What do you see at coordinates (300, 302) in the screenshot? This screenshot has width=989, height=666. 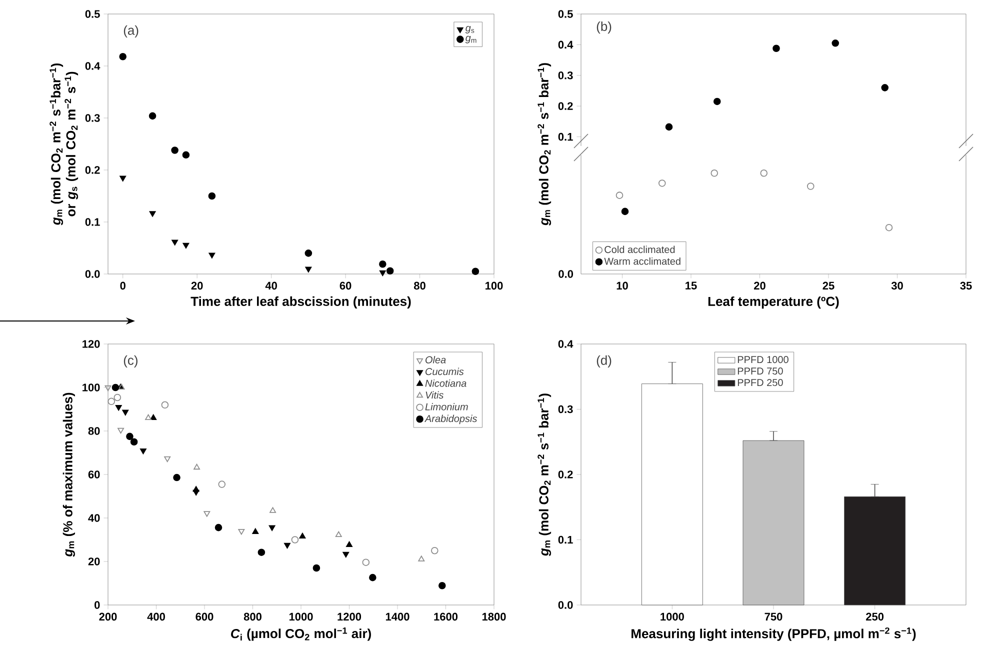 I see `x-axis-title: Time after leaf abscission (minutes)` at bounding box center [300, 302].